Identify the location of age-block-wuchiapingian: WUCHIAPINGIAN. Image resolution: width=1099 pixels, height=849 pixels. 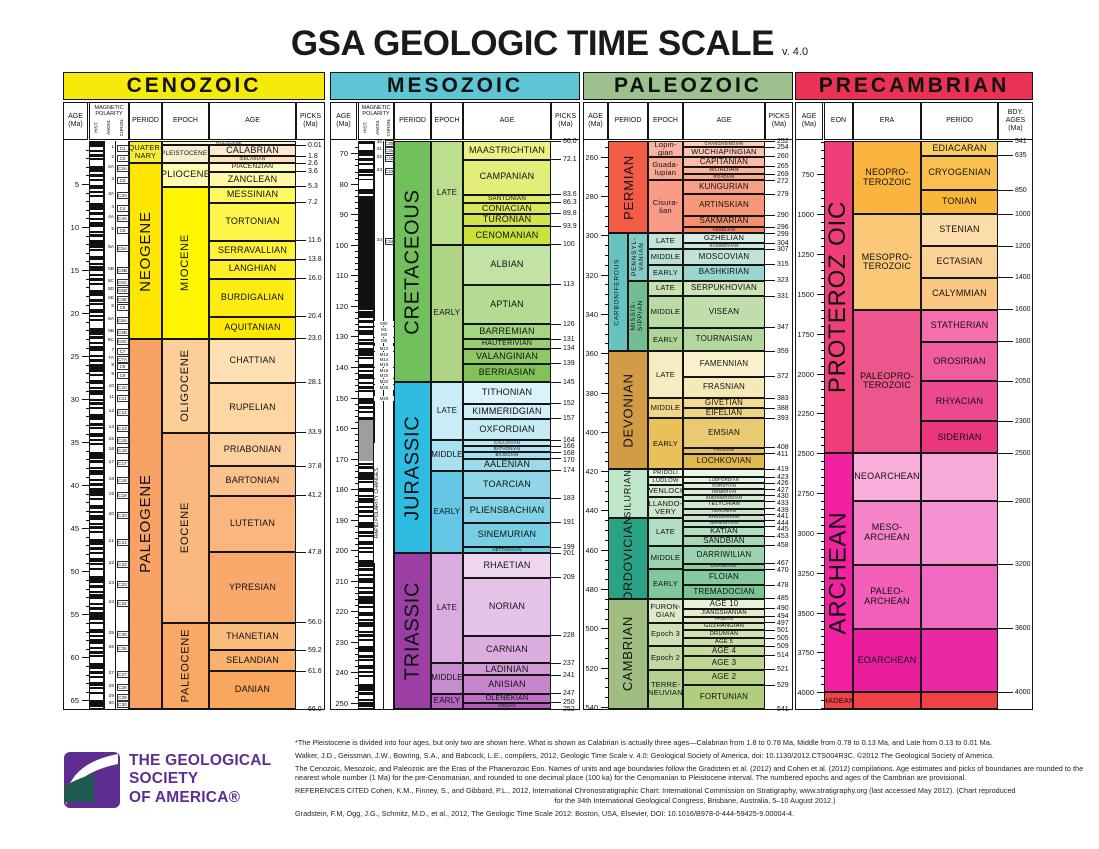
(724, 152).